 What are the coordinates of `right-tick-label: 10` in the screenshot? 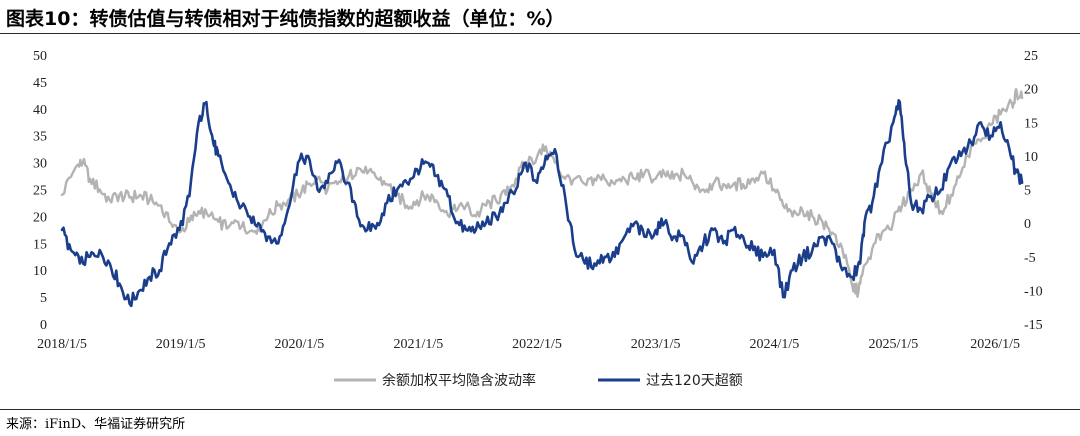 It's located at (1031, 157).